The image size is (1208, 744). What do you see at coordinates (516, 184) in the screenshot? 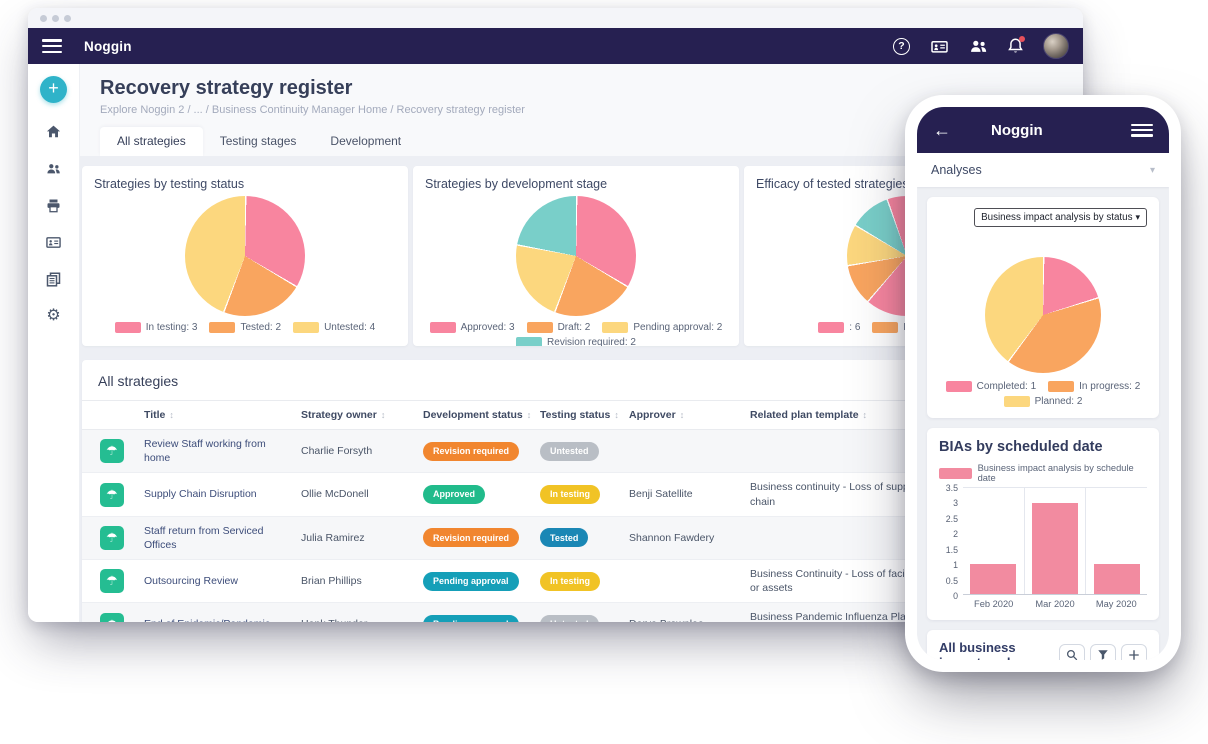
I see `chart-title: Strategies by development stage` at bounding box center [516, 184].